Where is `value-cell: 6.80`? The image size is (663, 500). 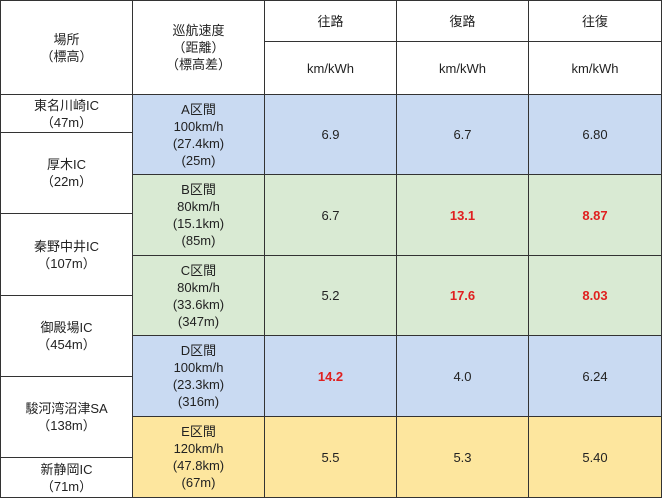 value-cell: 6.80 is located at coordinates (595, 134).